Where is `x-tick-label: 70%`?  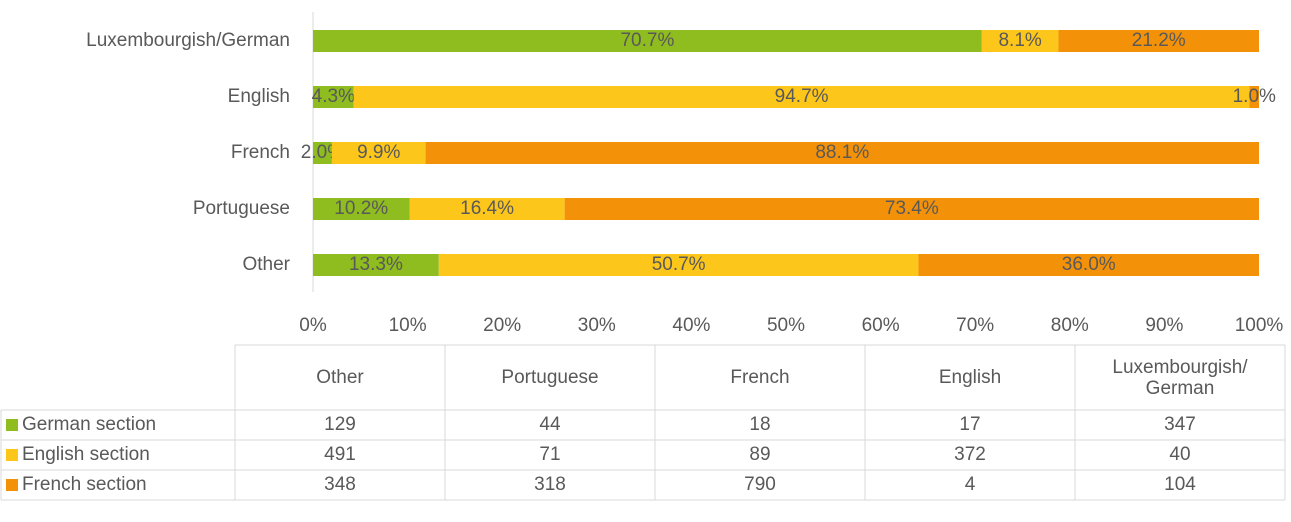
x-tick-label: 70% is located at coordinates (975, 325).